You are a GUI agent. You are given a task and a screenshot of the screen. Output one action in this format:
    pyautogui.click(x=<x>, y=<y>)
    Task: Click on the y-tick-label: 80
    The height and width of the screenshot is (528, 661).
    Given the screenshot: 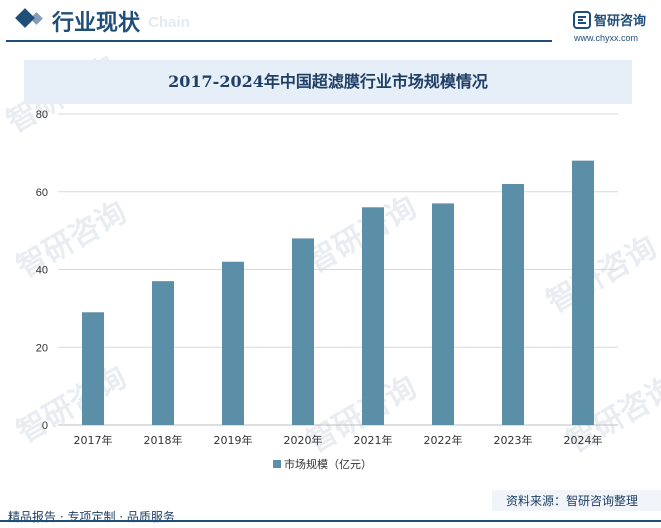 What is the action you would take?
    pyautogui.click(x=42, y=115)
    